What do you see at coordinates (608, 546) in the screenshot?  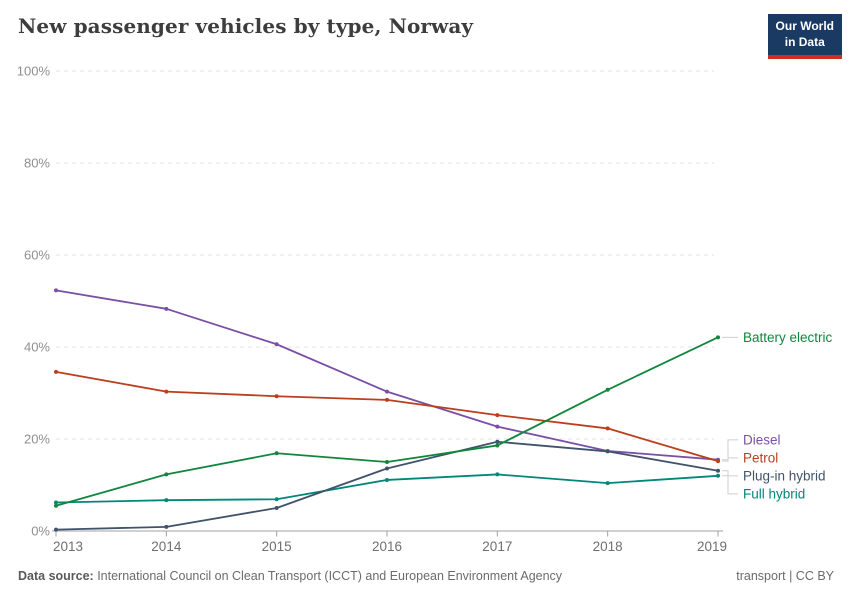 I see `x-tick-label: 2018` at bounding box center [608, 546].